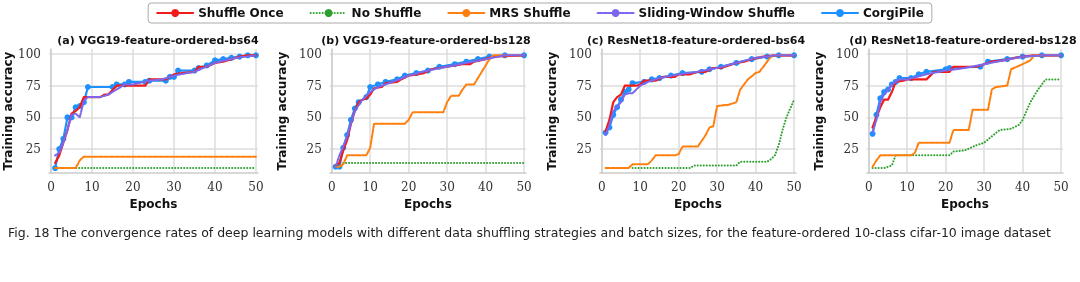 This screenshot has width=1080, height=282. Describe the element at coordinates (426, 40) in the screenshot. I see `chart-title: (b) VGG19-feature-ordered-bs128` at that location.